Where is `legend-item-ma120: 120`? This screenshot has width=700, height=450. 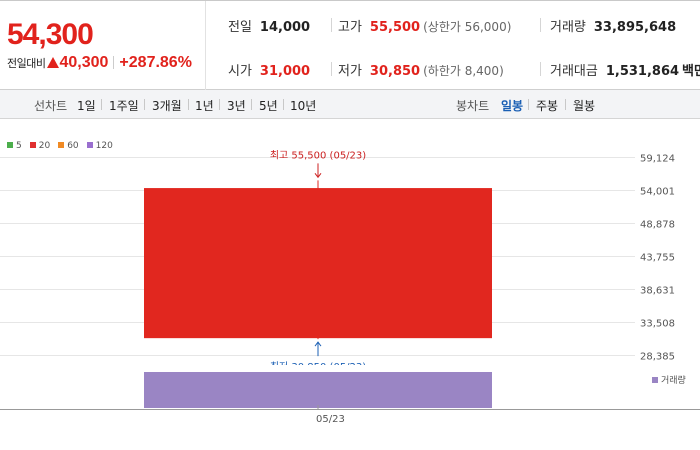 legend-item-ma120: 120 is located at coordinates (99, 146).